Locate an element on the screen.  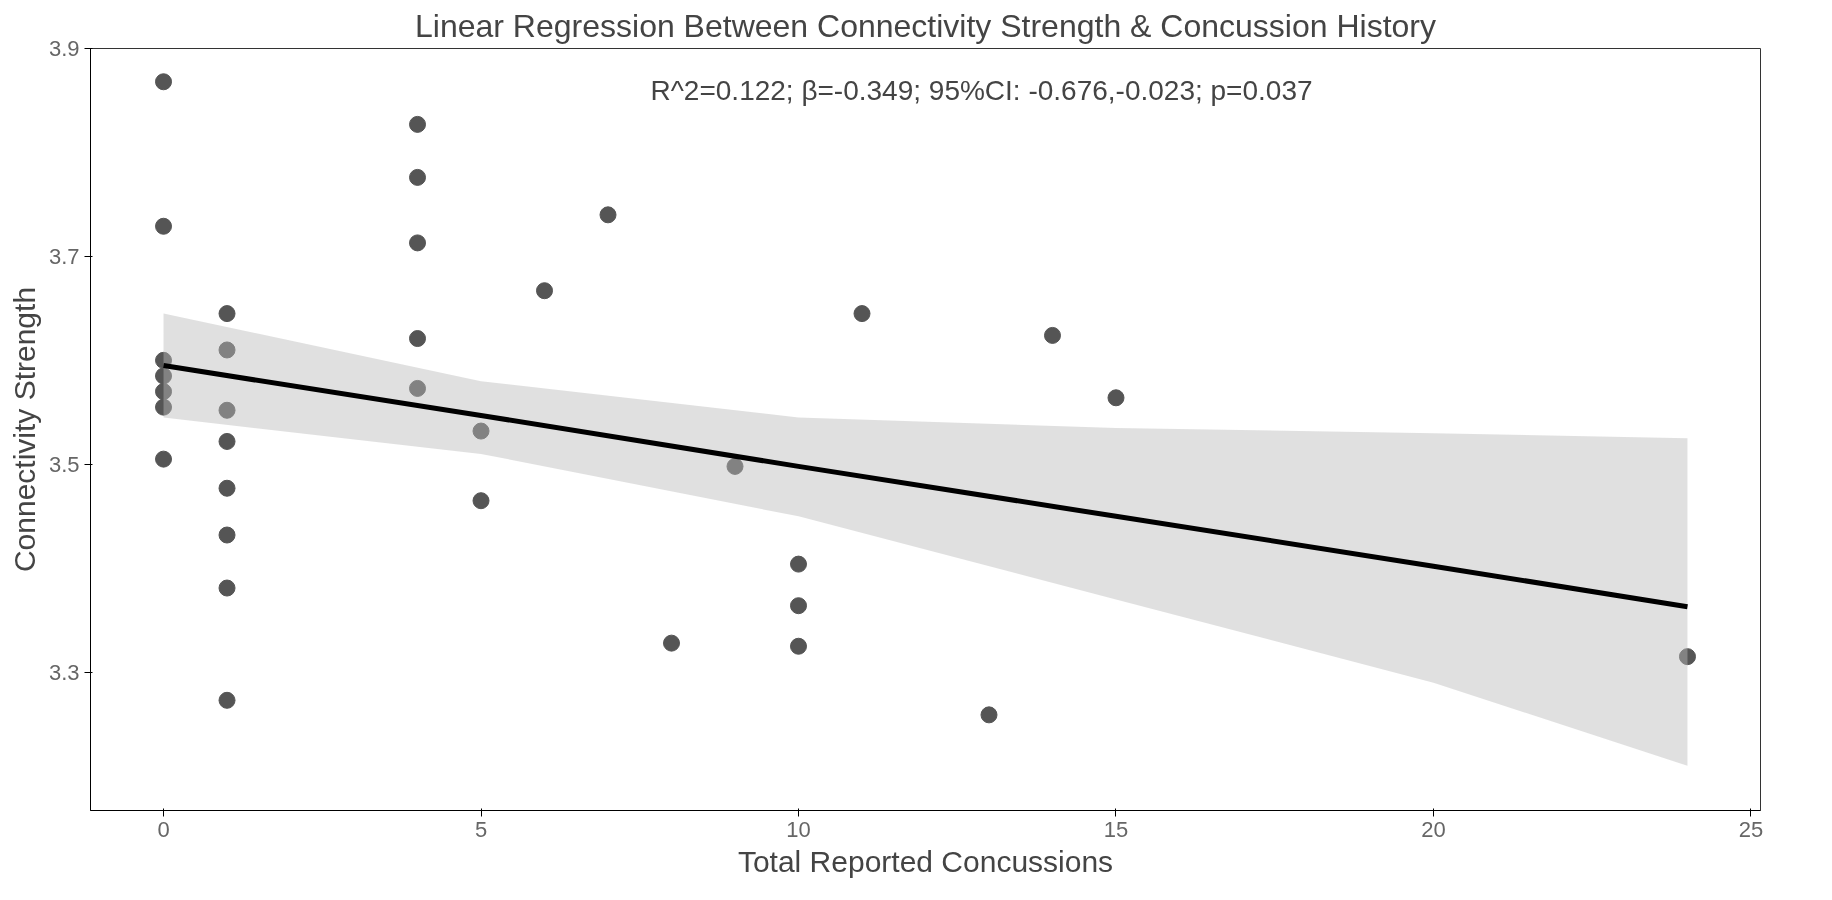
annotation: R^2=0.122; β=-0.349; 95%CI: -0.676,-0.023; p=0.037 is located at coordinates (981, 90).